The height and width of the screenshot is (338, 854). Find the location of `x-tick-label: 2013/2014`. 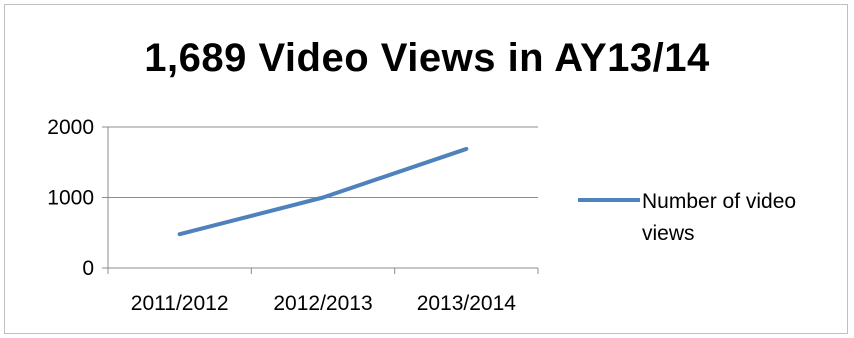

x-tick-label: 2013/2014 is located at coordinates (467, 303).